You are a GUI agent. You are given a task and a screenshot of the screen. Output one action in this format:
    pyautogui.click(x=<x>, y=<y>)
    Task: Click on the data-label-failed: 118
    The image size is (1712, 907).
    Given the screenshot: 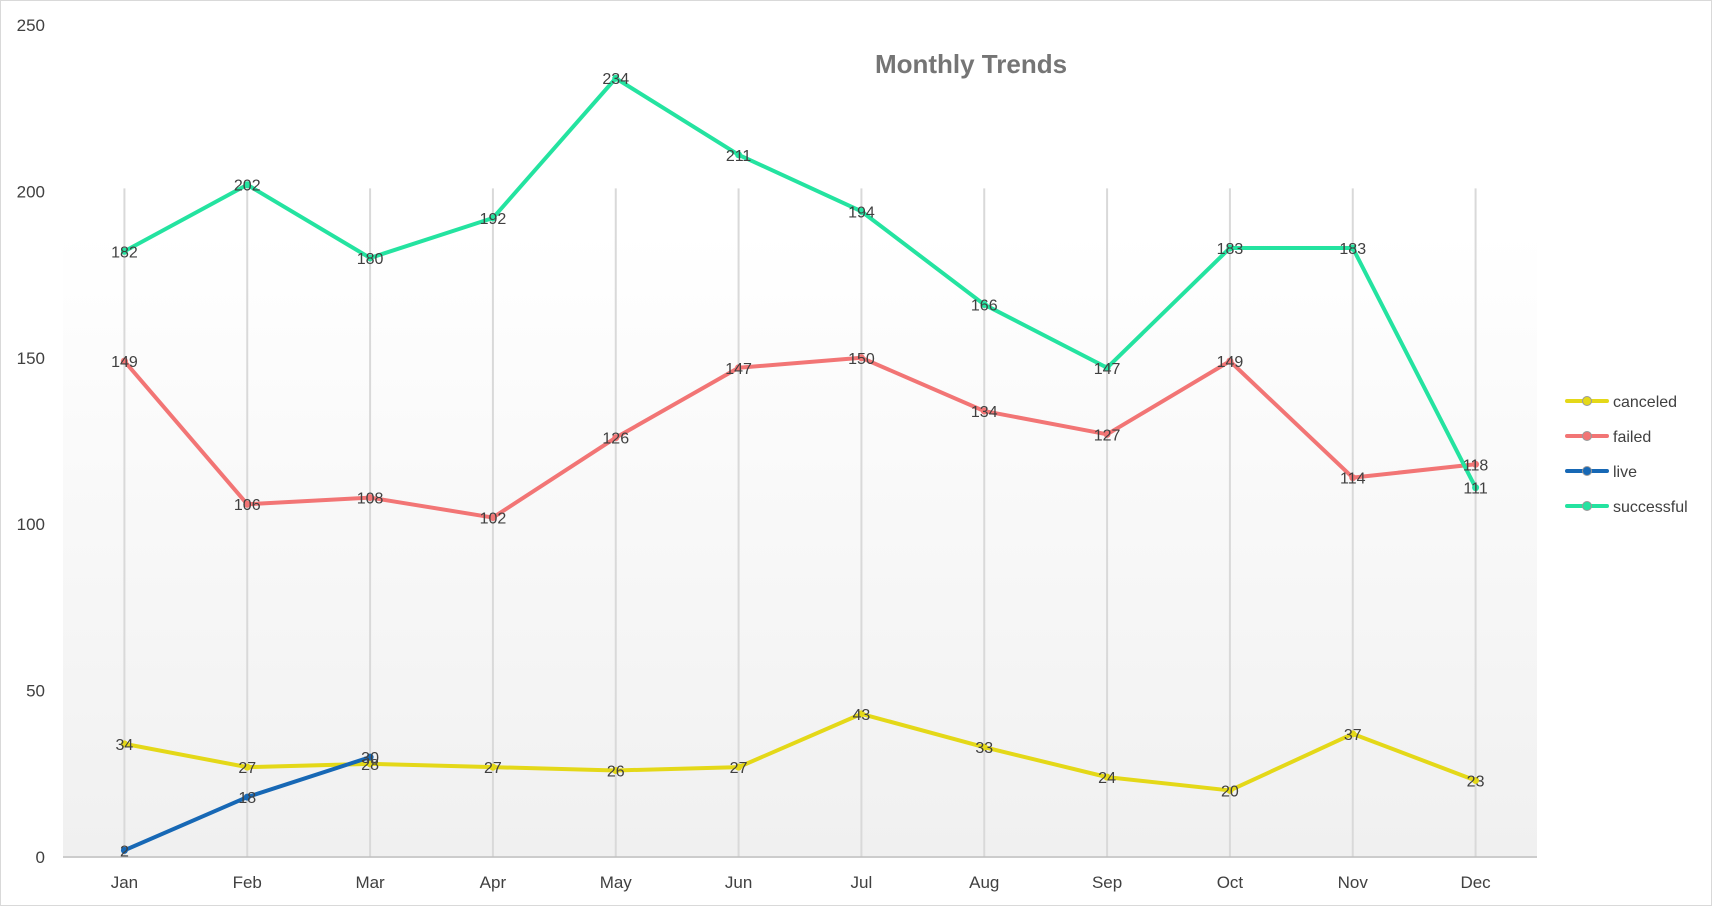 What is the action you would take?
    pyautogui.click(x=1476, y=465)
    